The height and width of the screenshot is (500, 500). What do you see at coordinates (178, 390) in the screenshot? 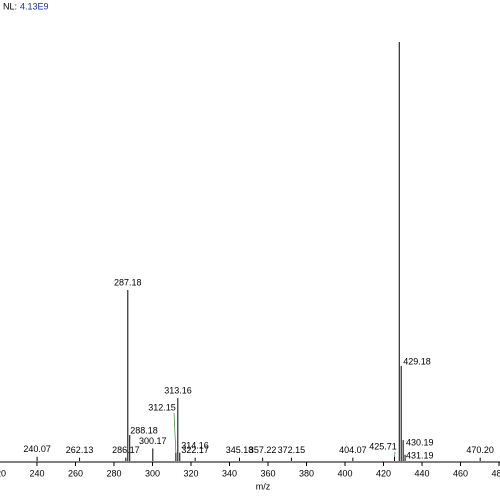
I see `peak-label: 313.16` at bounding box center [178, 390].